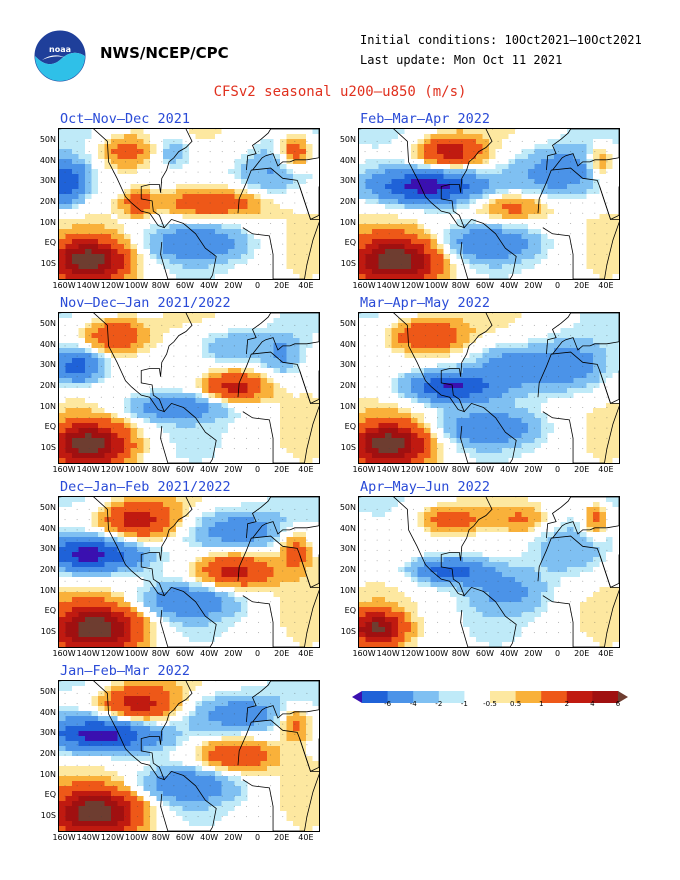 This screenshot has width=680, height=880. What do you see at coordinates (541, 704) in the screenshot?
I see `colorbar-label: 1` at bounding box center [541, 704].